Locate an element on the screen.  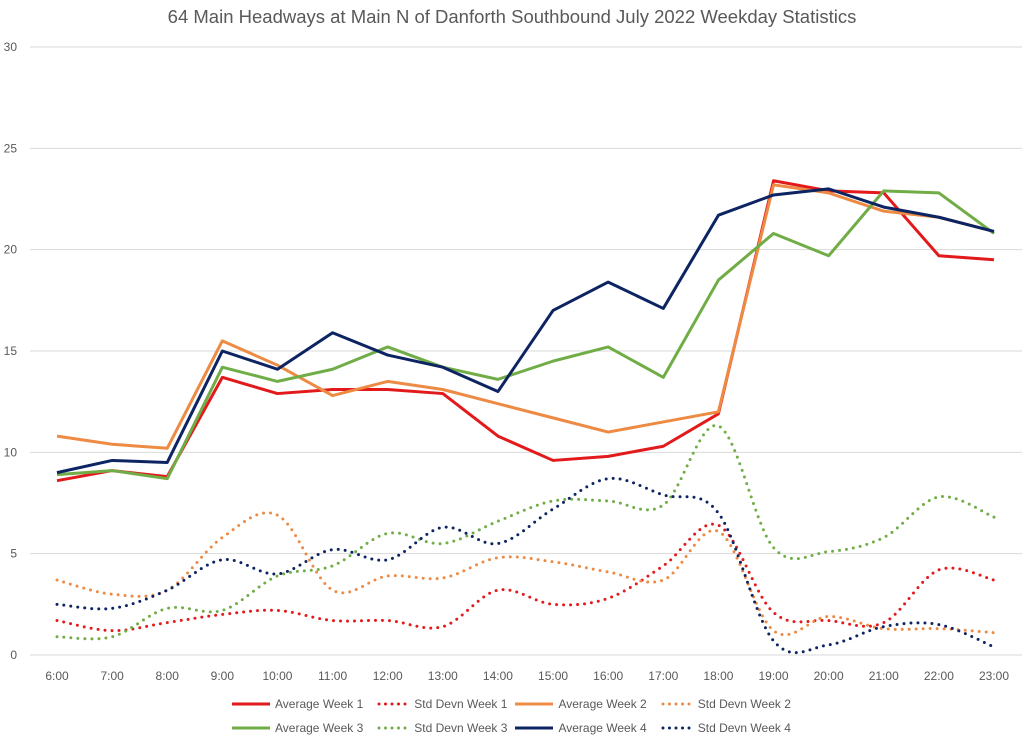
legend-label: Average Week 1 is located at coordinates (319, 704).